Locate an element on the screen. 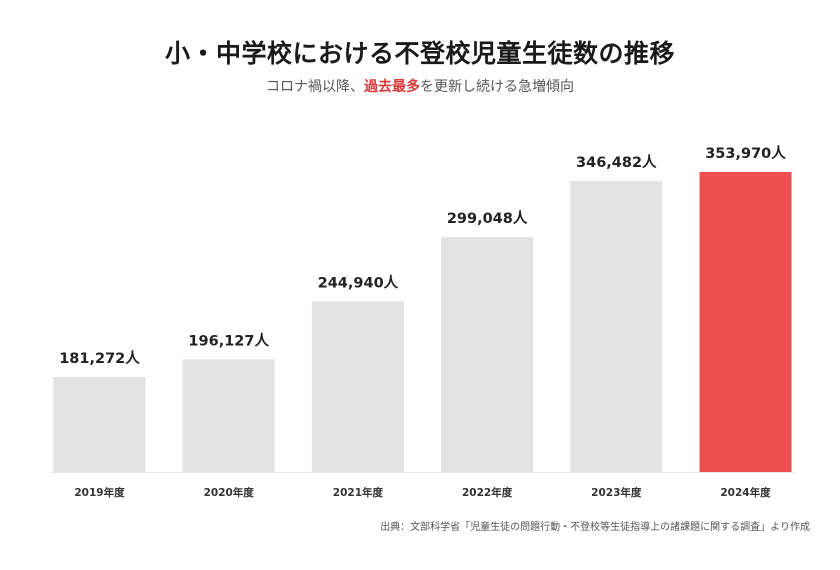  chart-subtitle: コロナ禍以降、過去最多を更新し続ける急増傾向 is located at coordinates (420, 86).